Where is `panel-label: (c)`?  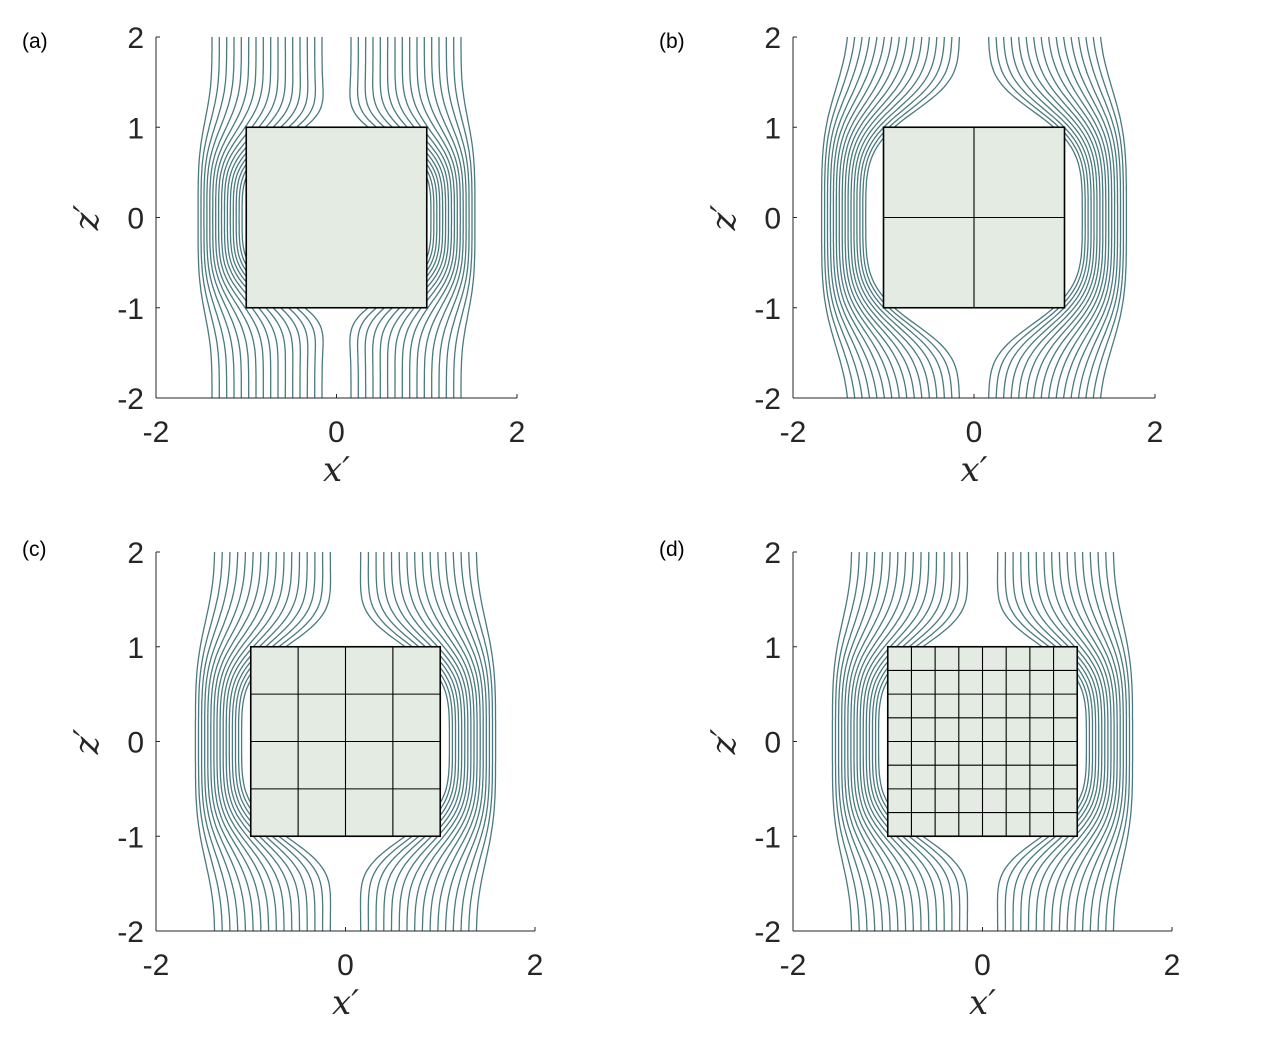
panel-label: (c) is located at coordinates (34, 549).